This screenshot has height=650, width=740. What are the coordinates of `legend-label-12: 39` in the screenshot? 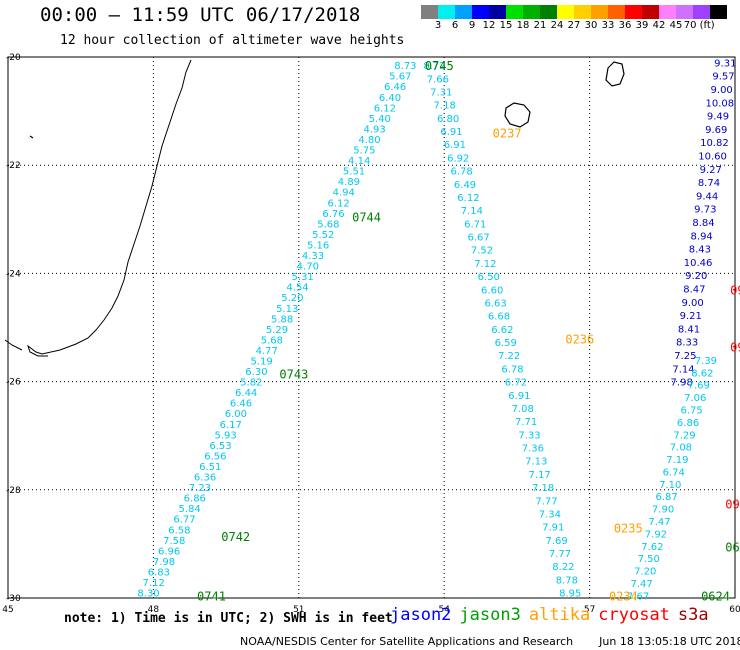 It's located at (642, 25).